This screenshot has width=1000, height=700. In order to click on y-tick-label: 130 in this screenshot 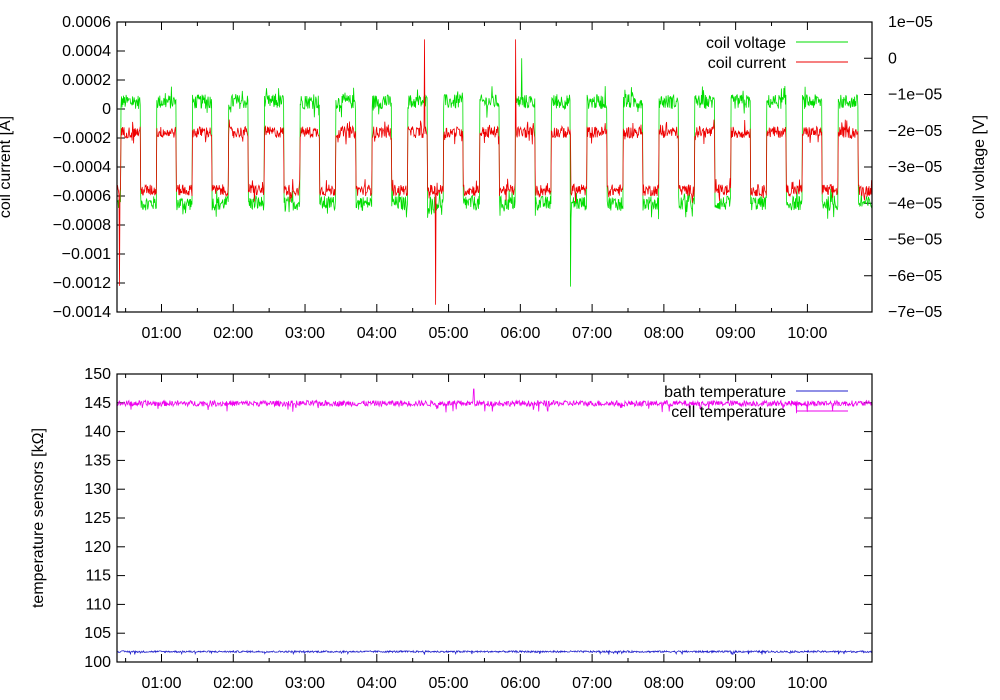, I will do `click(97, 489)`.